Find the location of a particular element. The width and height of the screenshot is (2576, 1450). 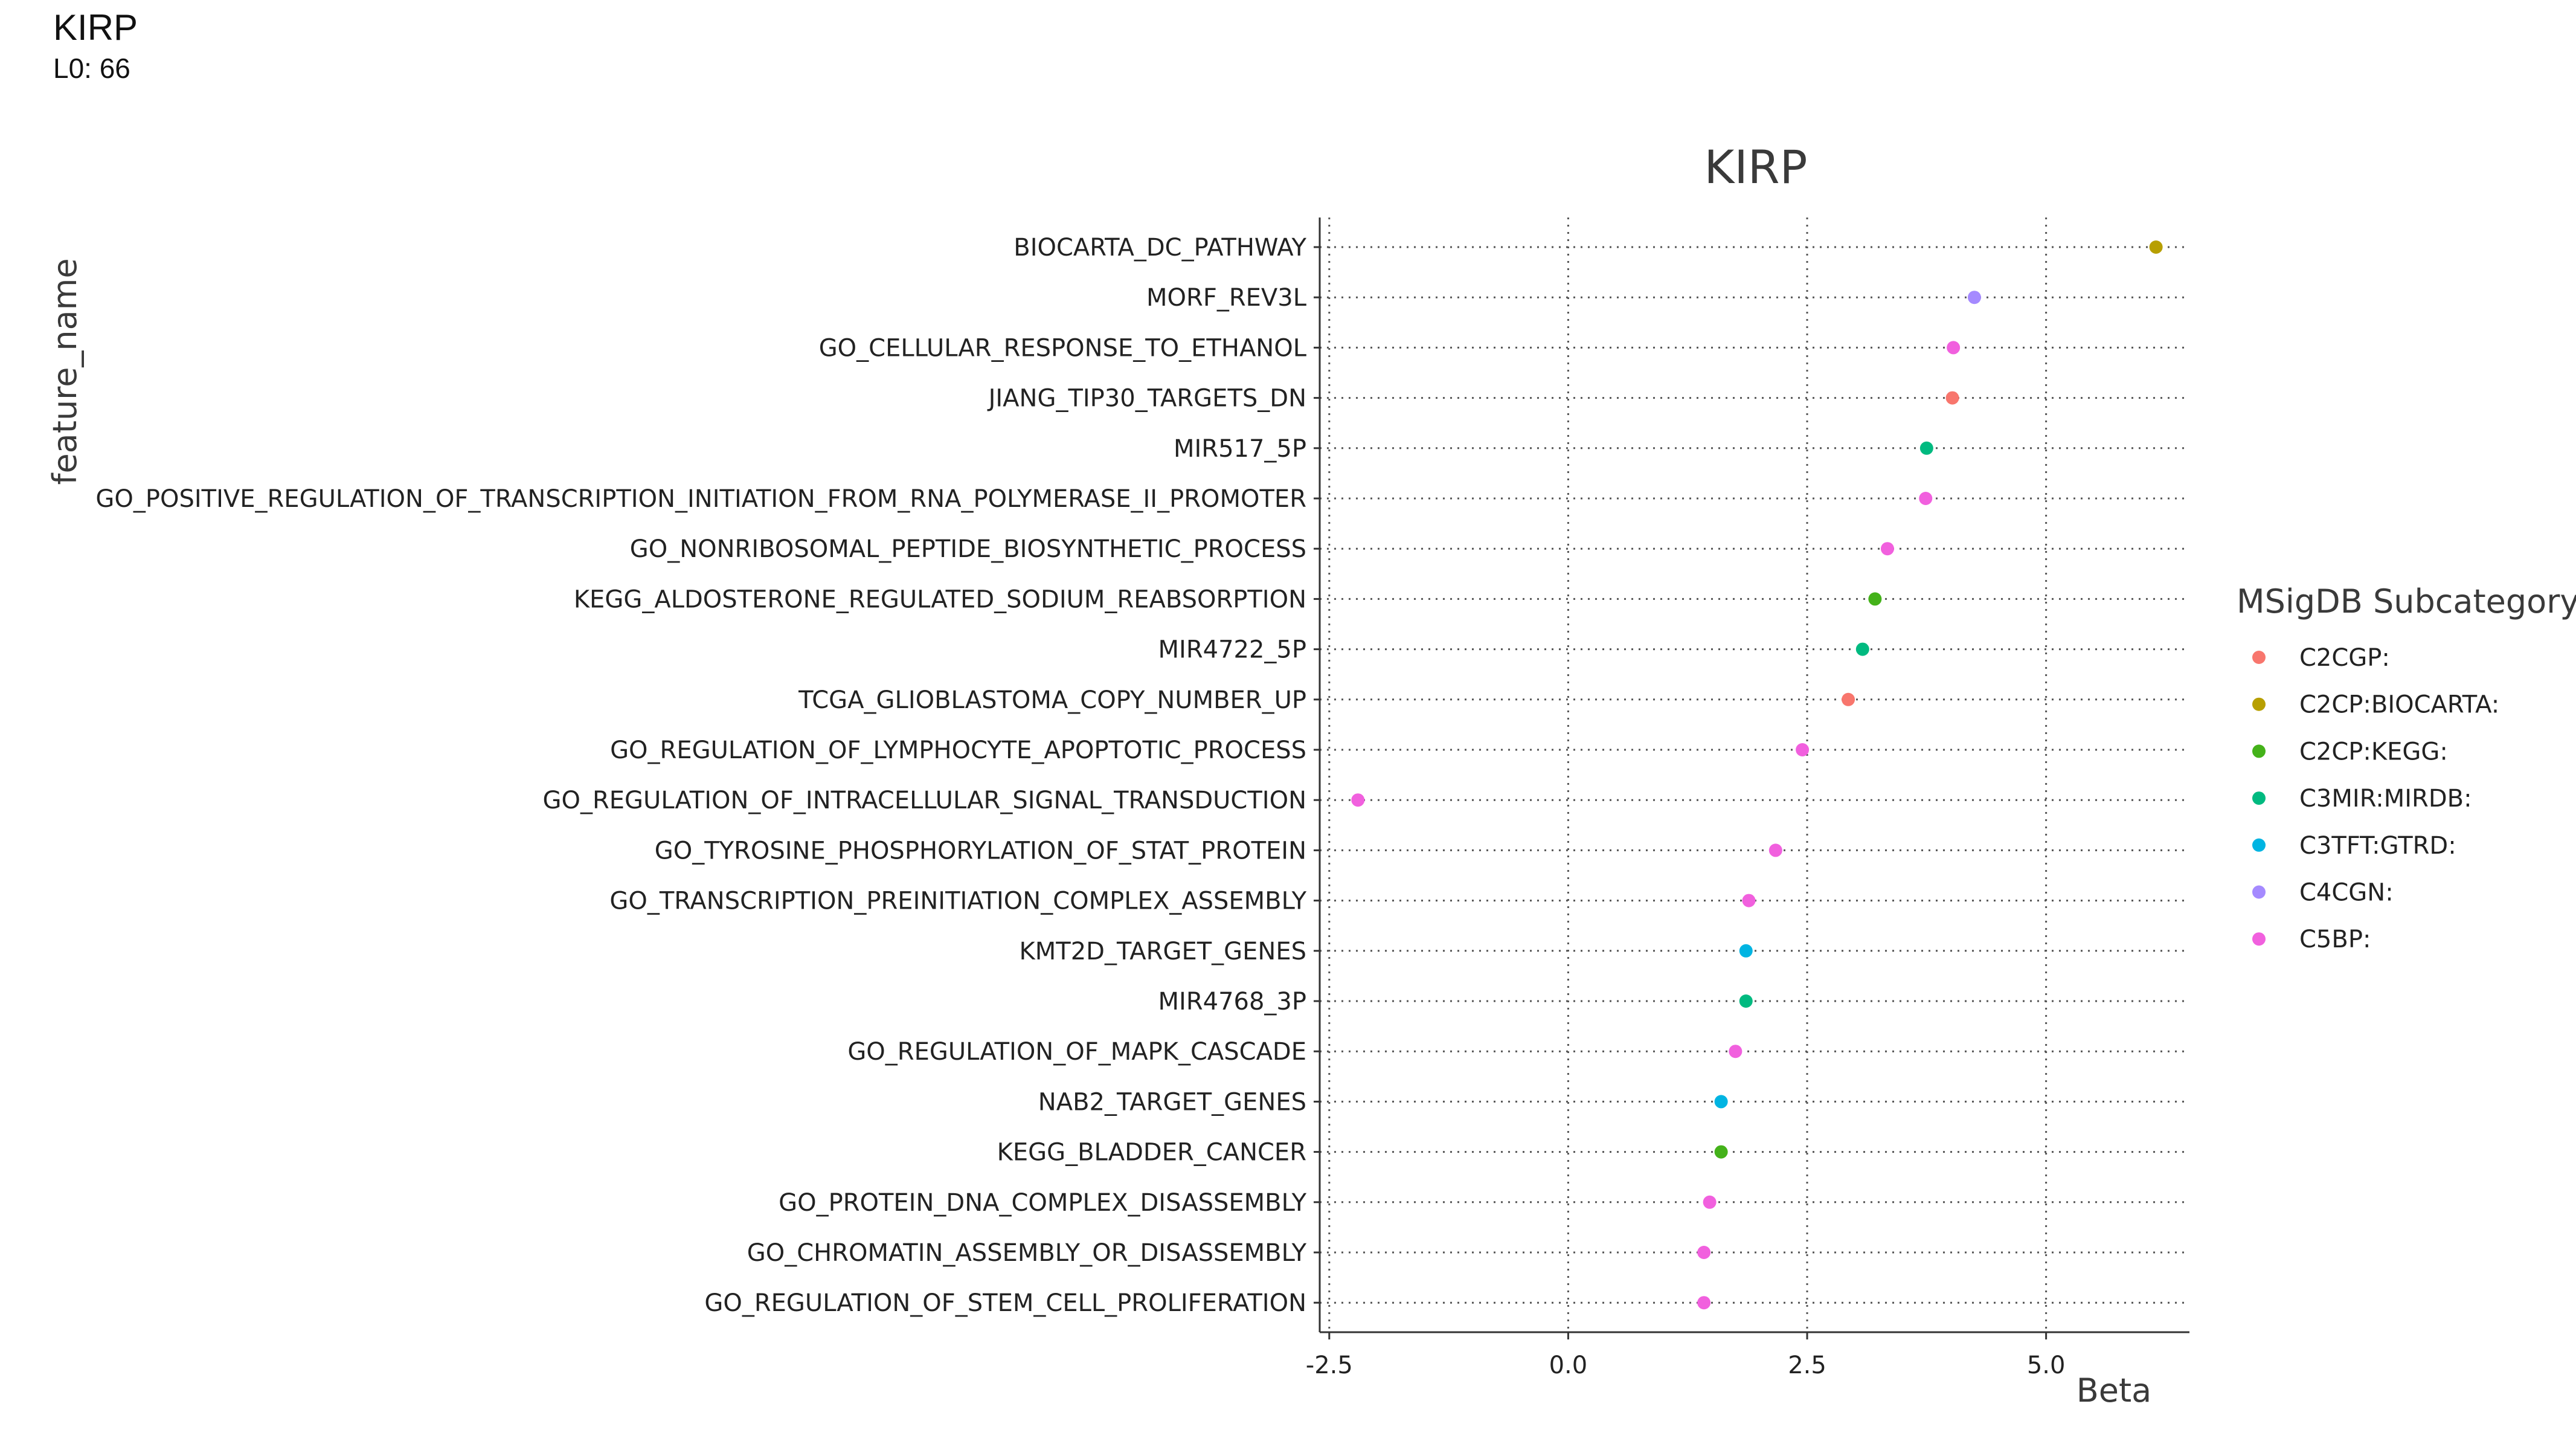

y-axis-title: feature_name is located at coordinates (65, 371).